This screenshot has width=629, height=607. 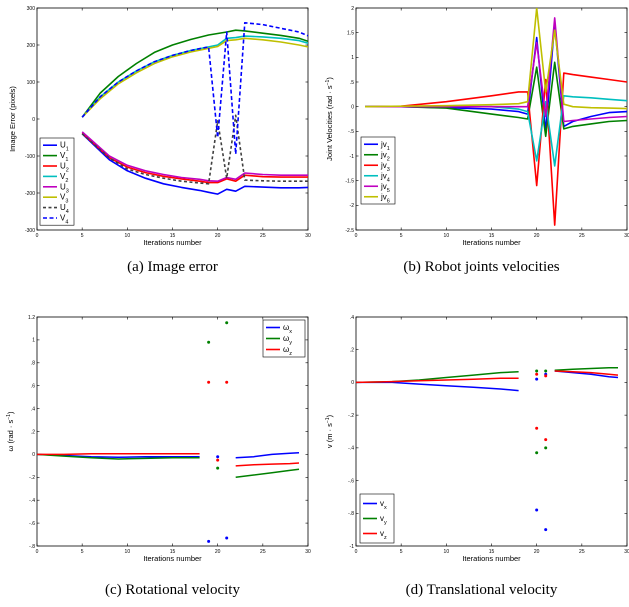 I want to click on series-vy-point, so click(x=537, y=453).